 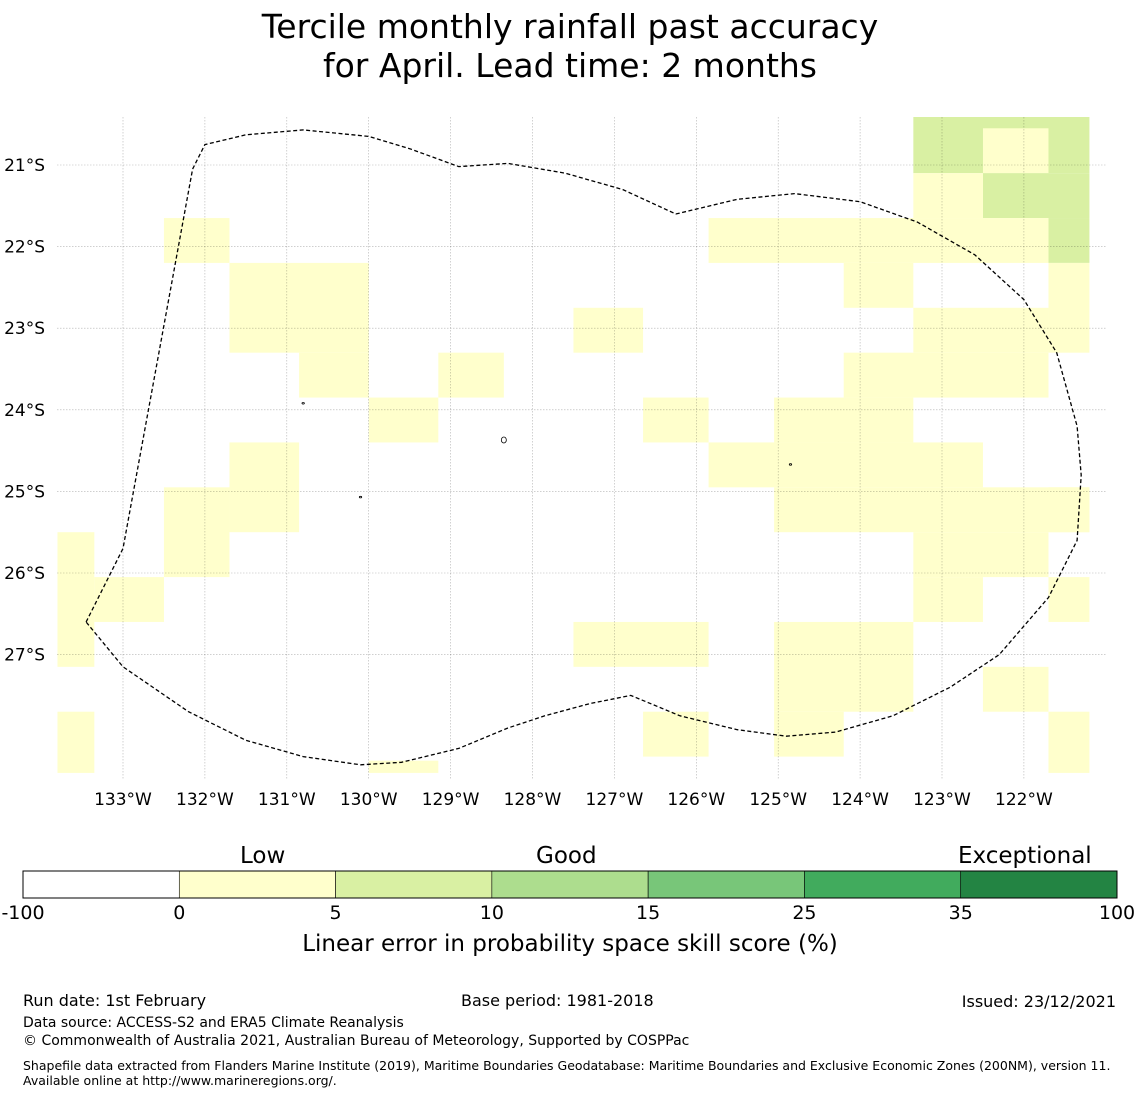 What do you see at coordinates (804, 913) in the screenshot?
I see `colorbar-tick-5: 25` at bounding box center [804, 913].